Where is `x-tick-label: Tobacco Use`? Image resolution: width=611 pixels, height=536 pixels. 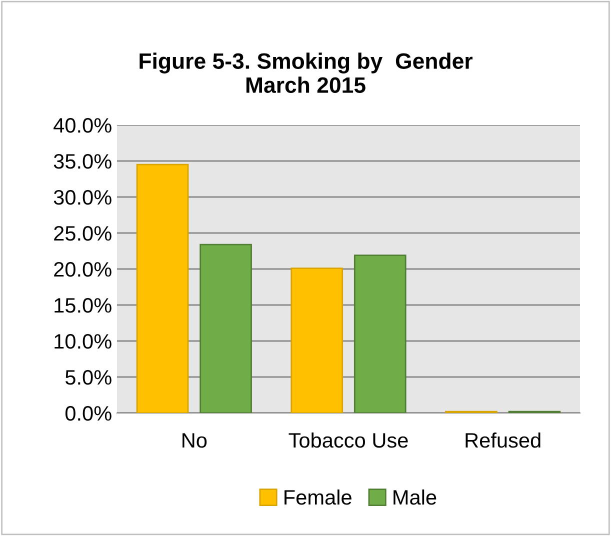 x-tick-label: Tobacco Use is located at coordinates (348, 440).